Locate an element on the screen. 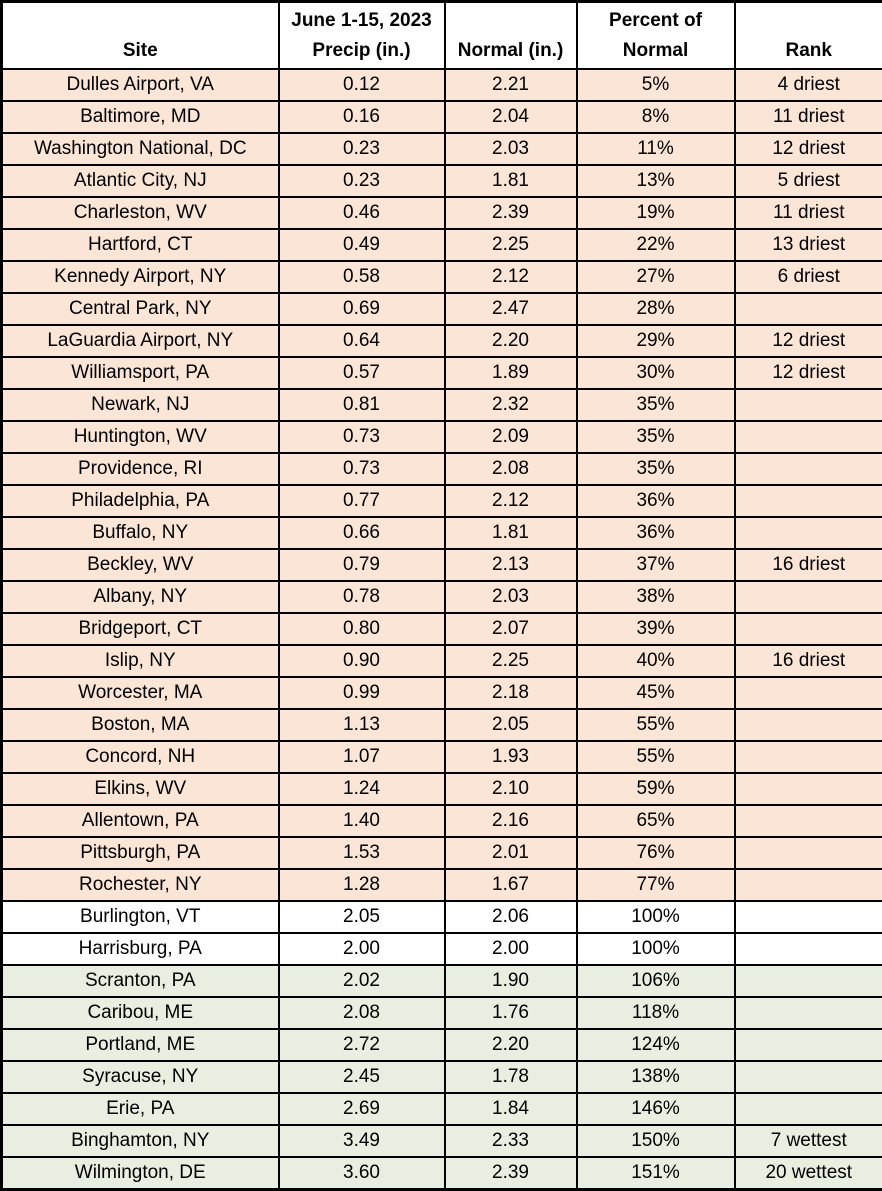  percent-cell: 19% is located at coordinates (656, 213).